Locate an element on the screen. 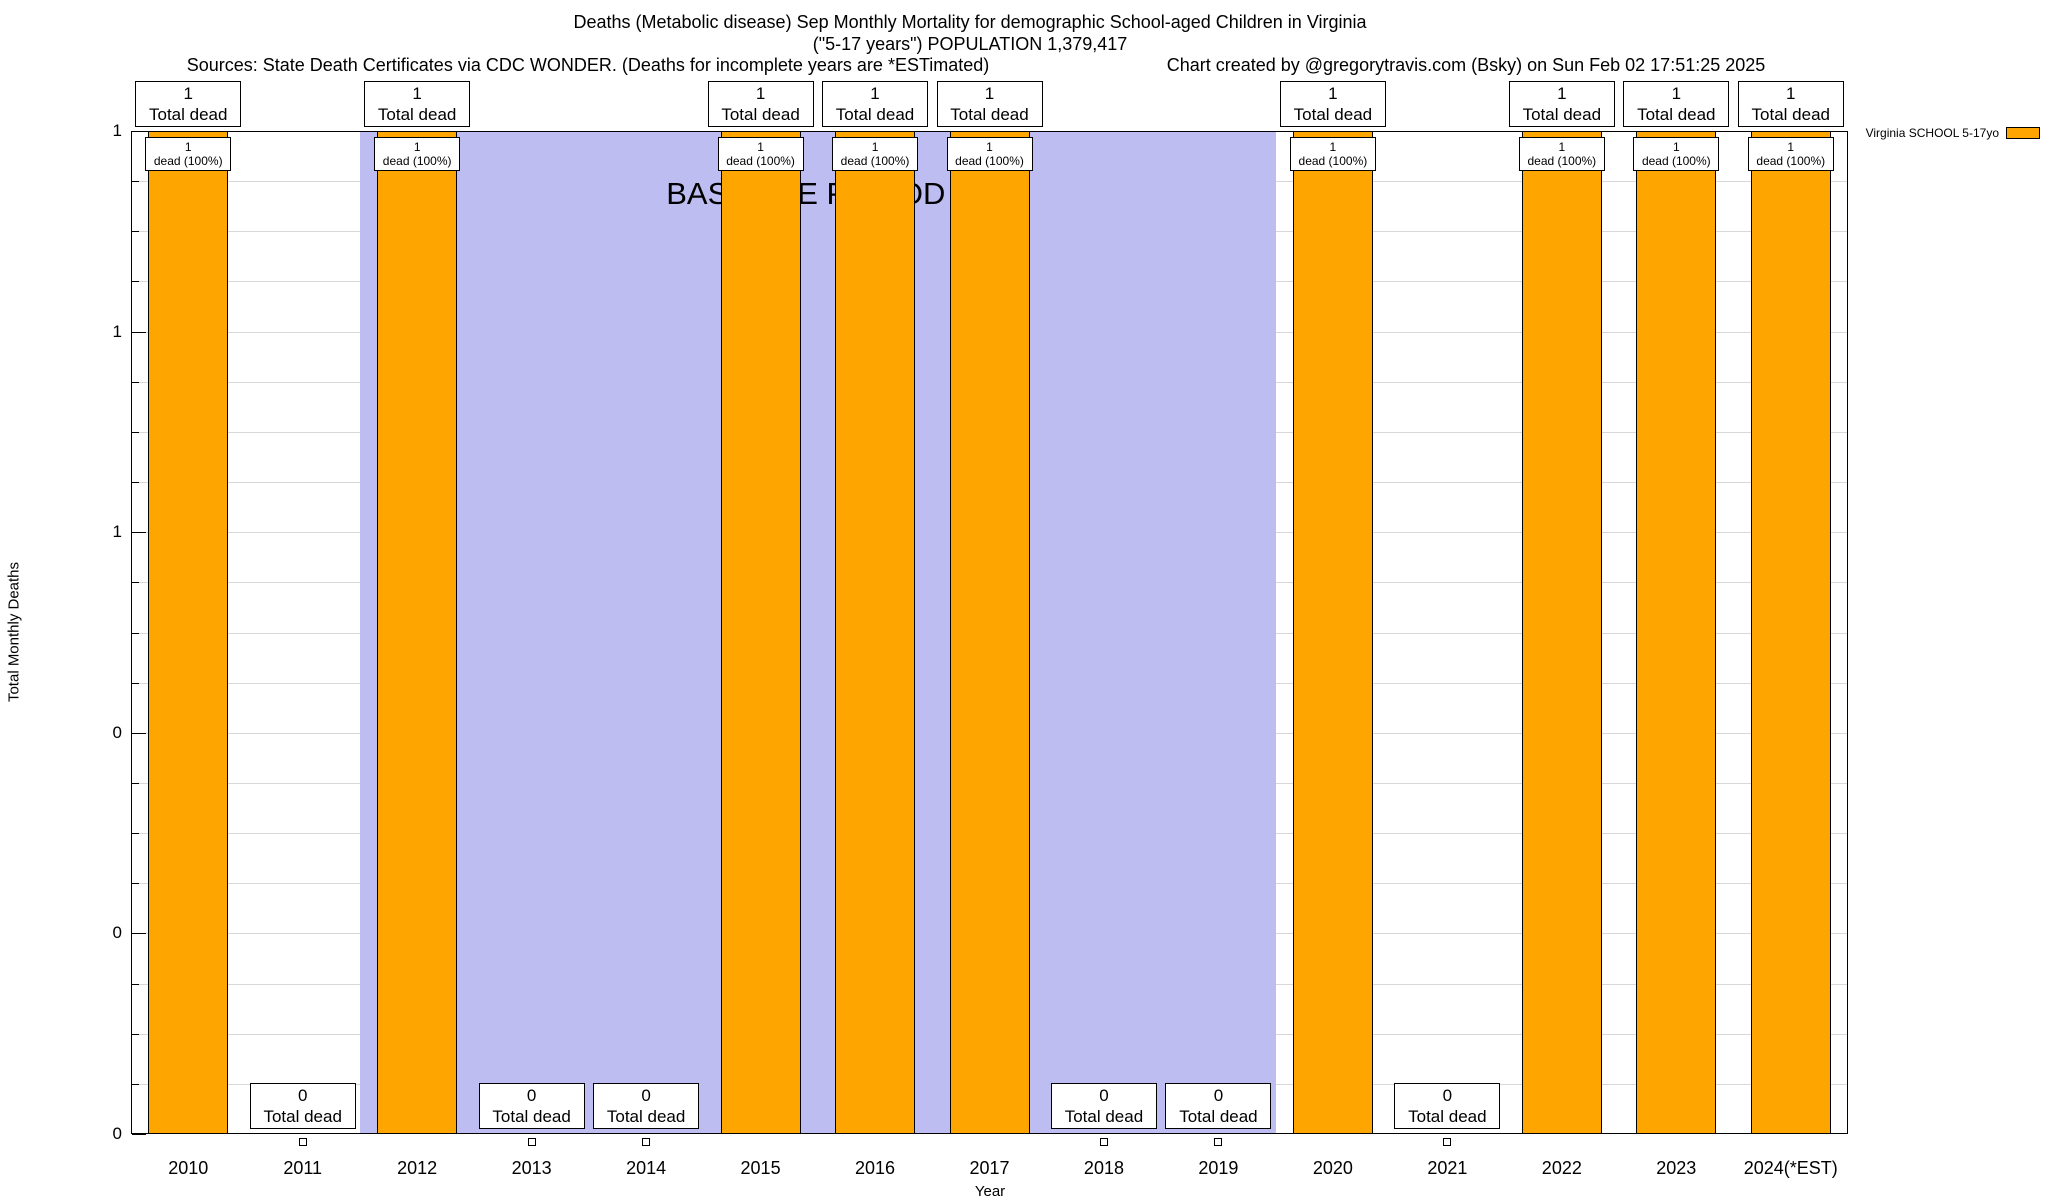  x-tick-label: 2021 is located at coordinates (1447, 1168).